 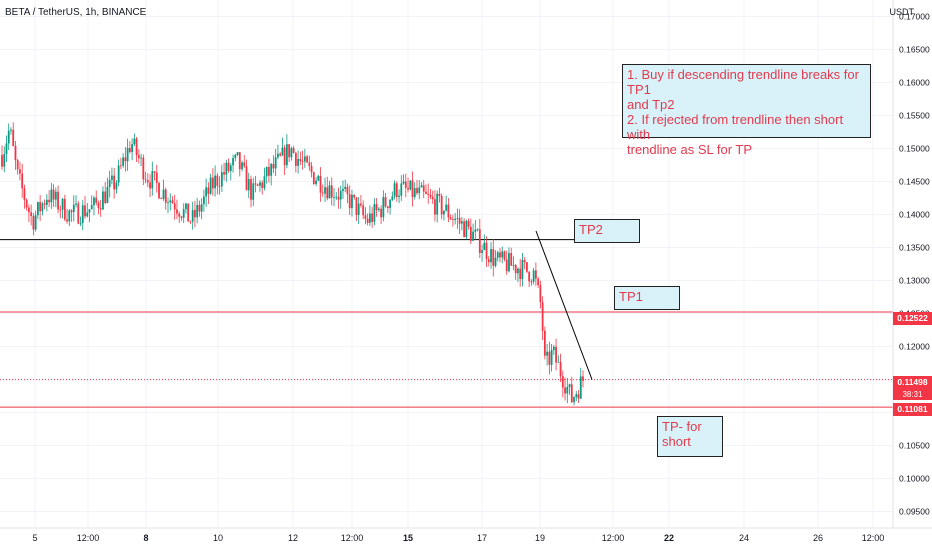 I want to click on price-tick-label: 0.12000, so click(x=914, y=347).